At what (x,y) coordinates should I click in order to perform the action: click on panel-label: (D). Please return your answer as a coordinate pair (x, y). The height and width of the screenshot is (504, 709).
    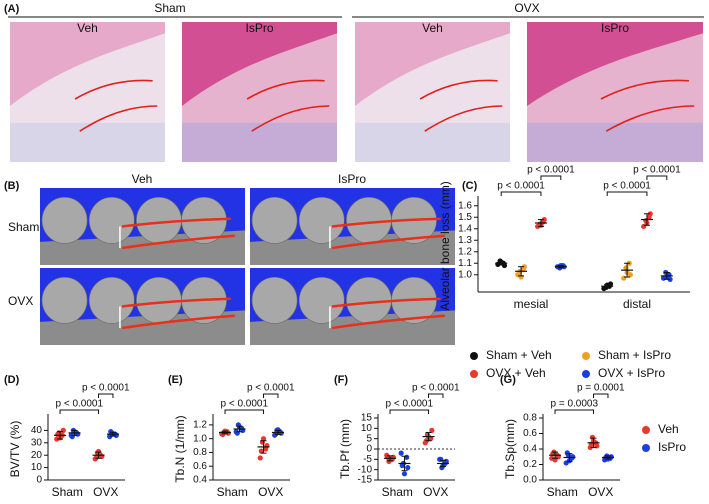
    Looking at the image, I should click on (12, 380).